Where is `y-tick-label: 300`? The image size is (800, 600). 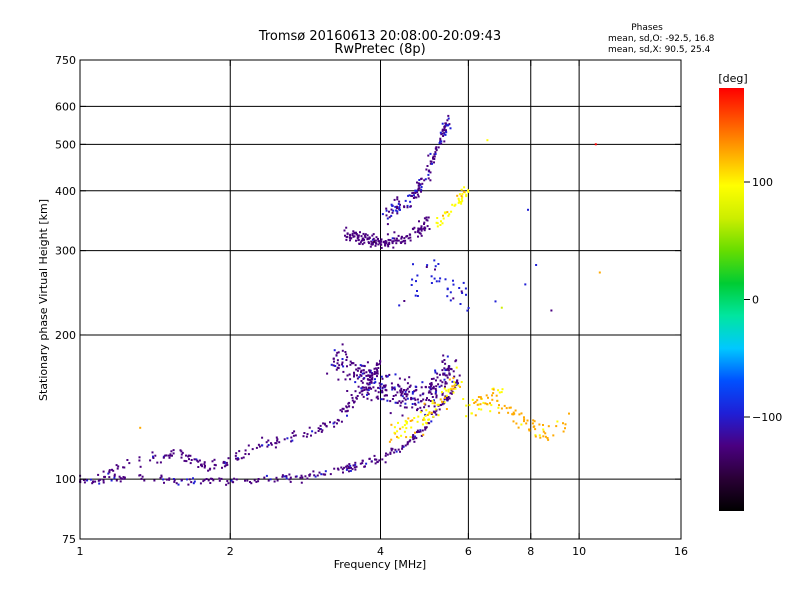
y-tick-label: 300 is located at coordinates (65, 251).